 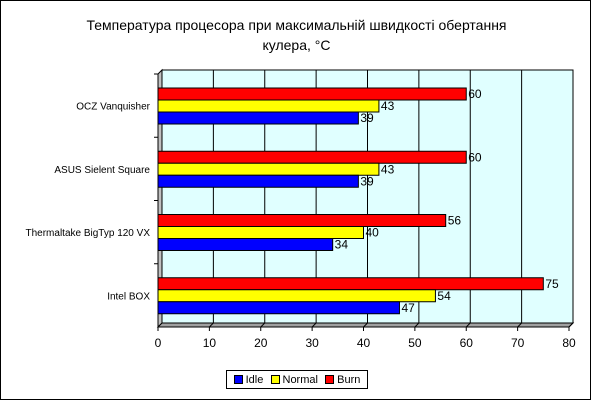 I want to click on category-label-asus-sielent-square: ASUS Sielent Square, so click(x=102, y=170).